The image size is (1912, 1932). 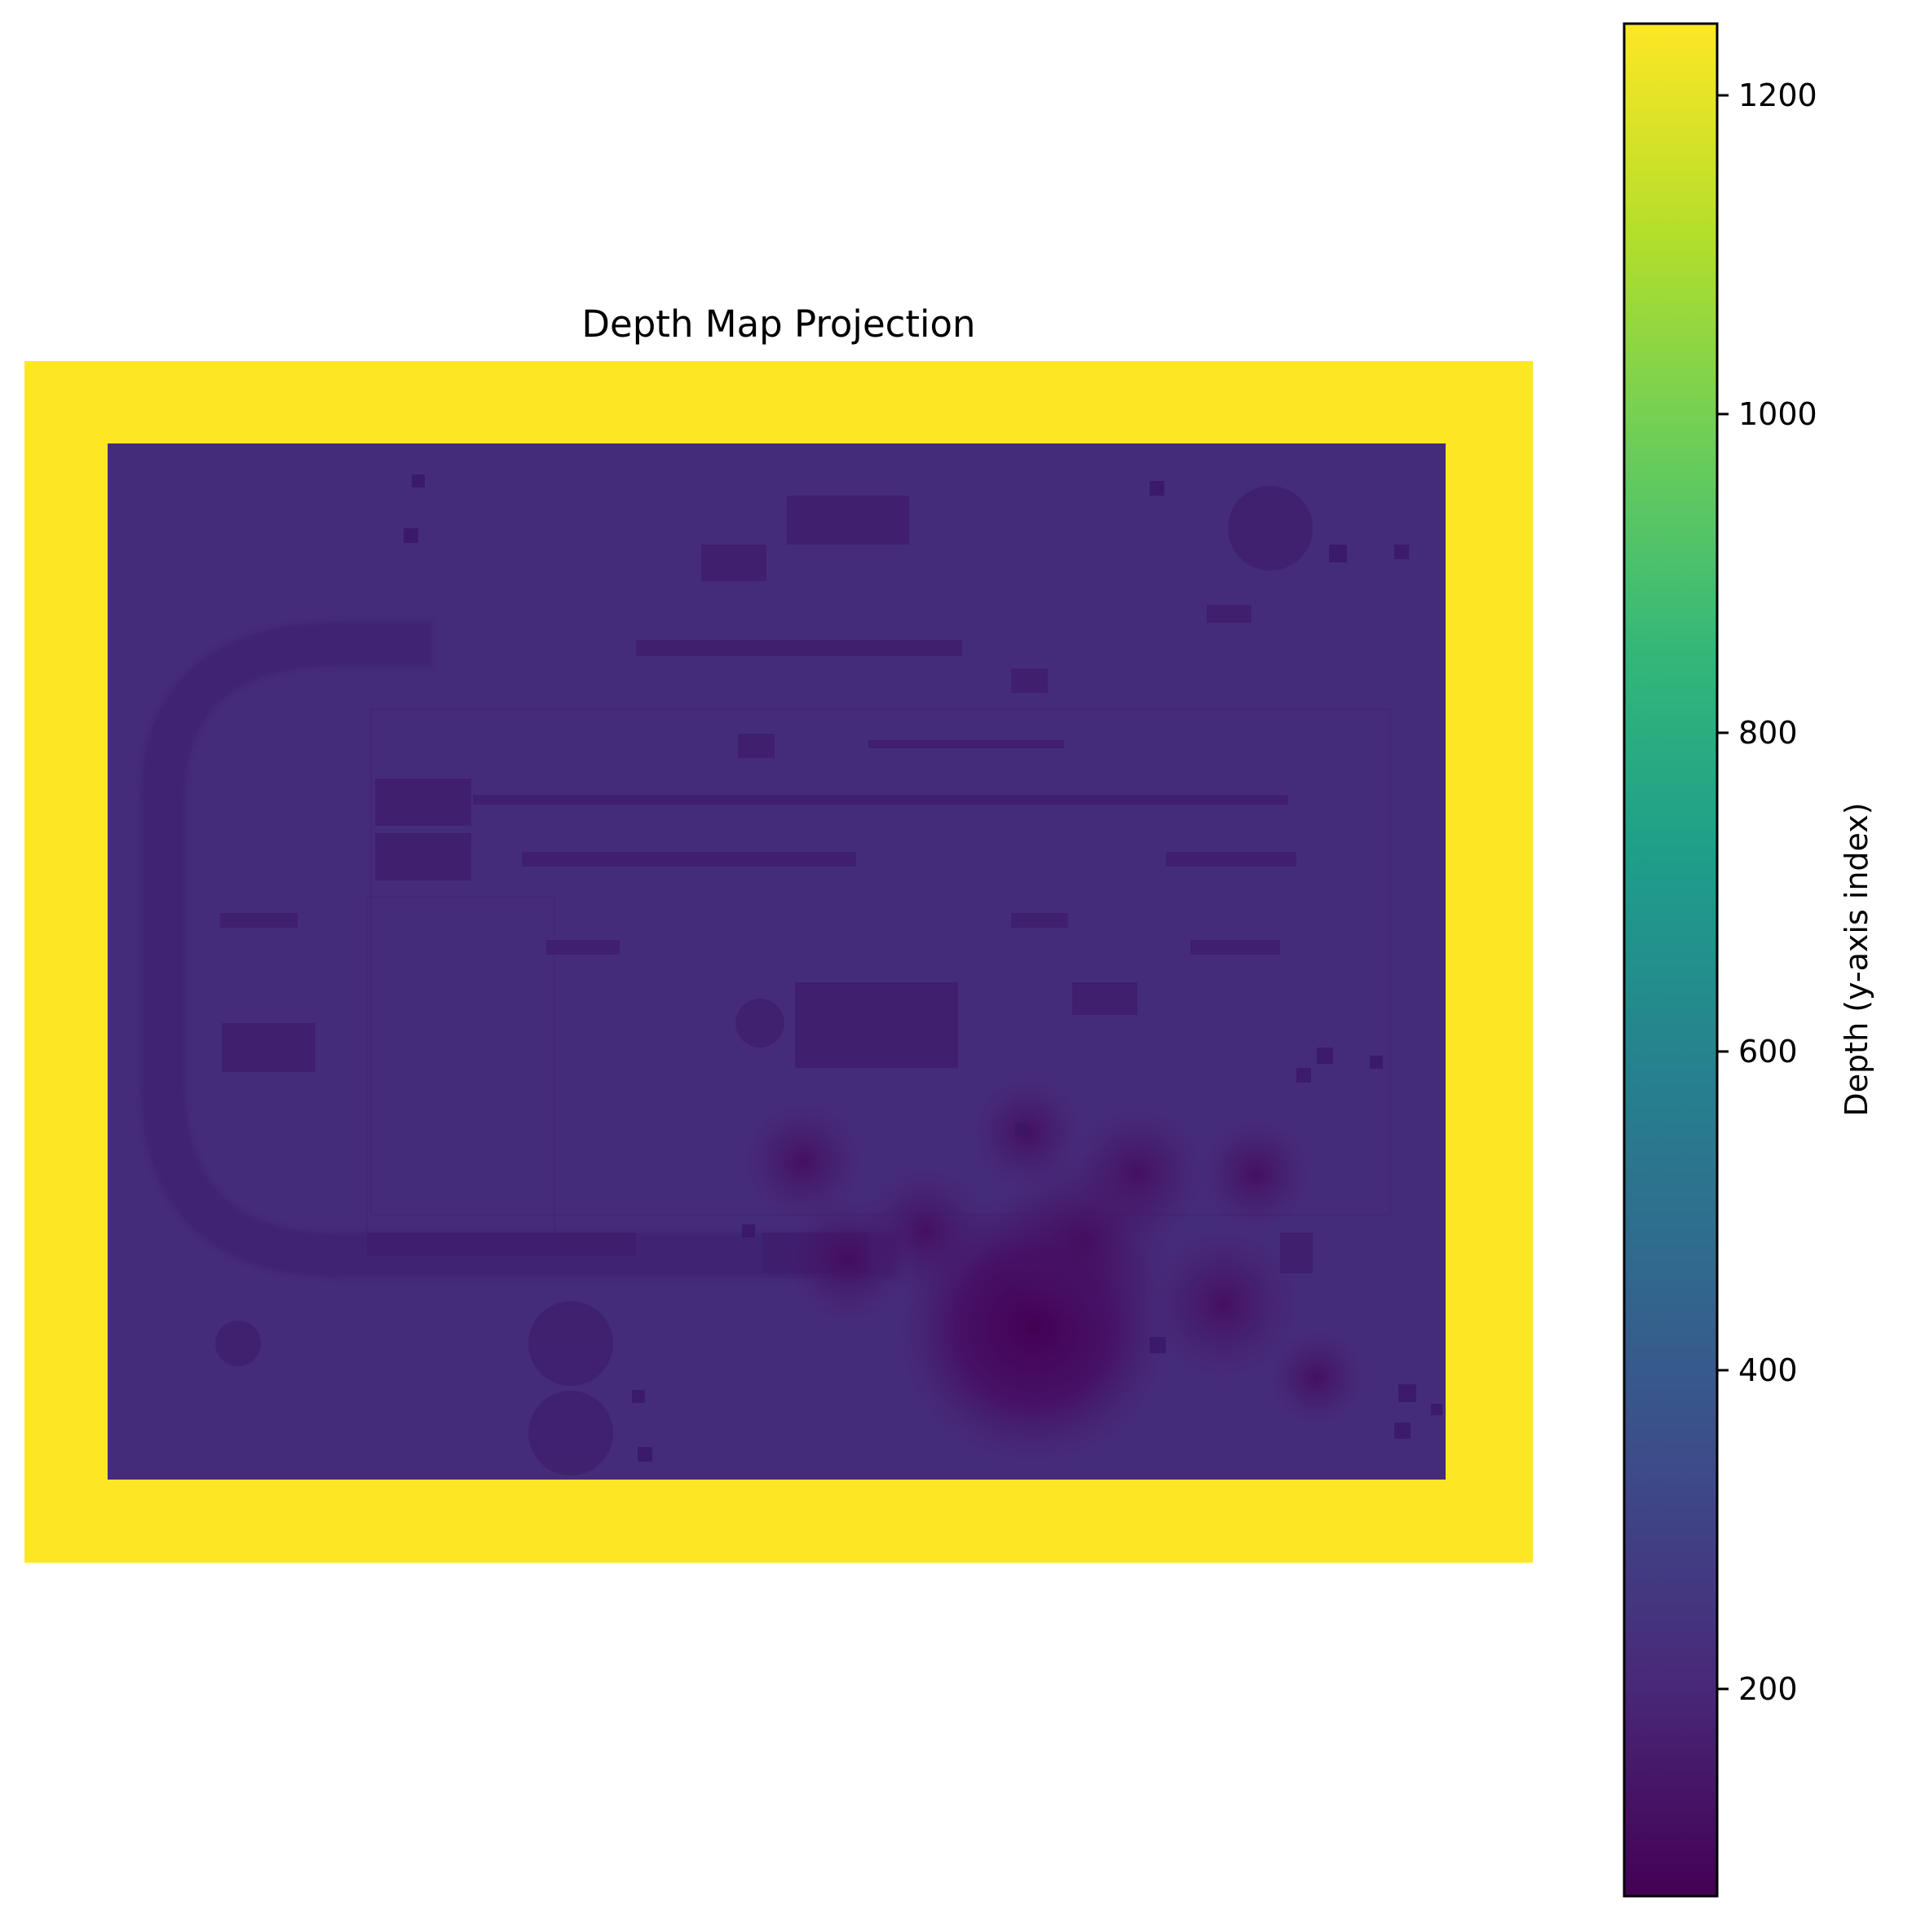 I want to click on colorbar-tick-label: 400, so click(x=1768, y=1370).